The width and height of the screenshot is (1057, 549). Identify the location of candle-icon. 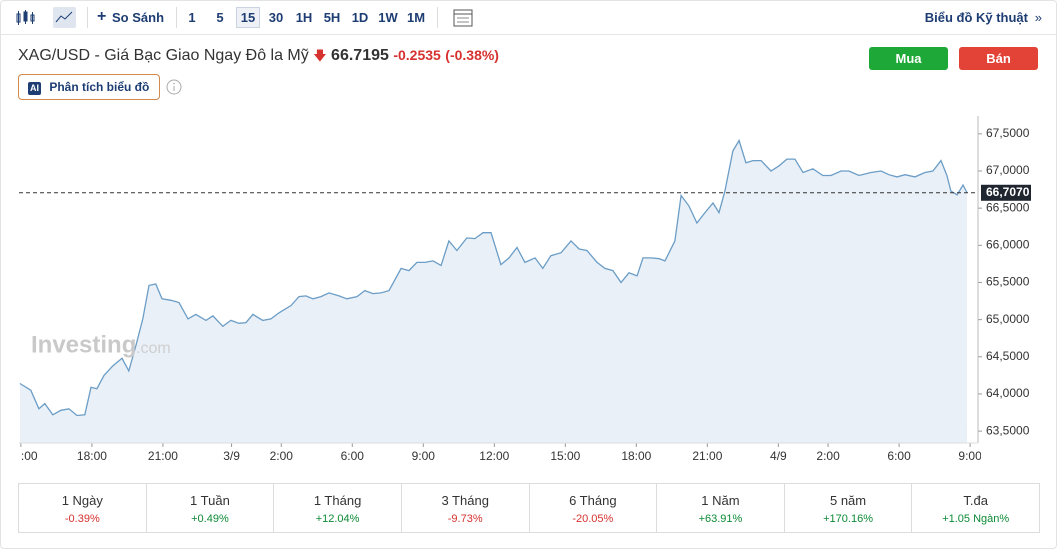
(26, 18).